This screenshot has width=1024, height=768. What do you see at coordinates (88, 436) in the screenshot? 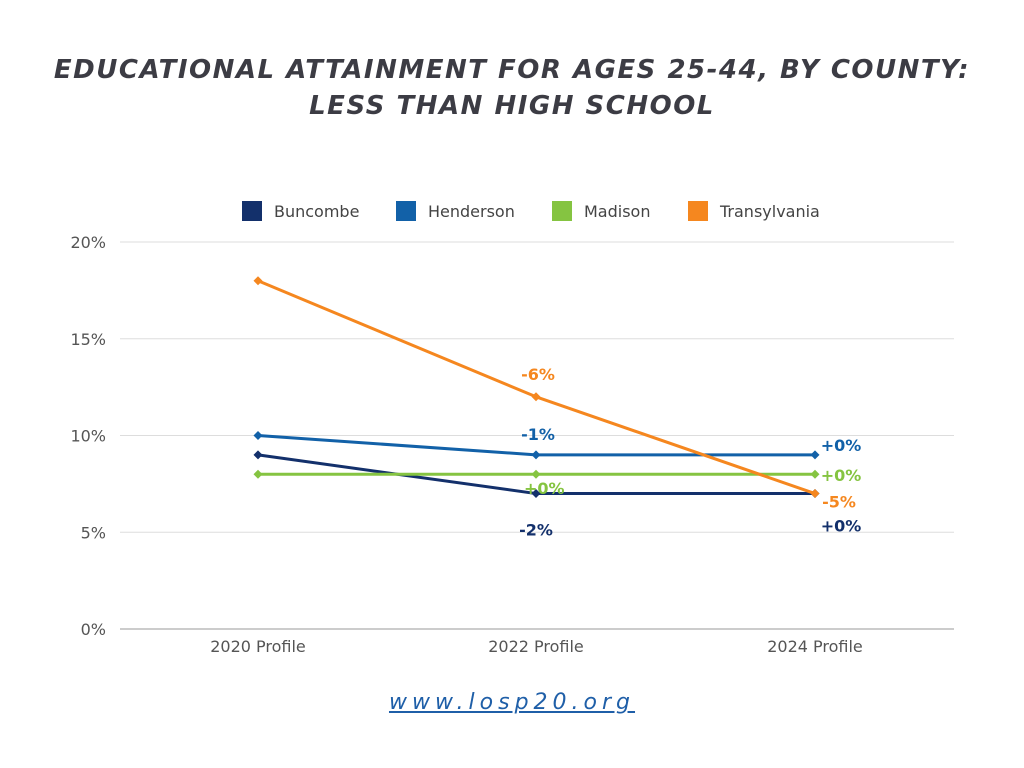
I see `y-tick-label: 10%` at bounding box center [88, 436].